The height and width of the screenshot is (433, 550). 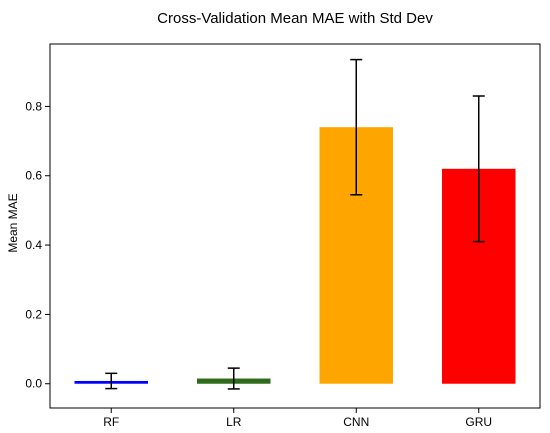 I want to click on x-tick-label: LR, so click(x=234, y=422).